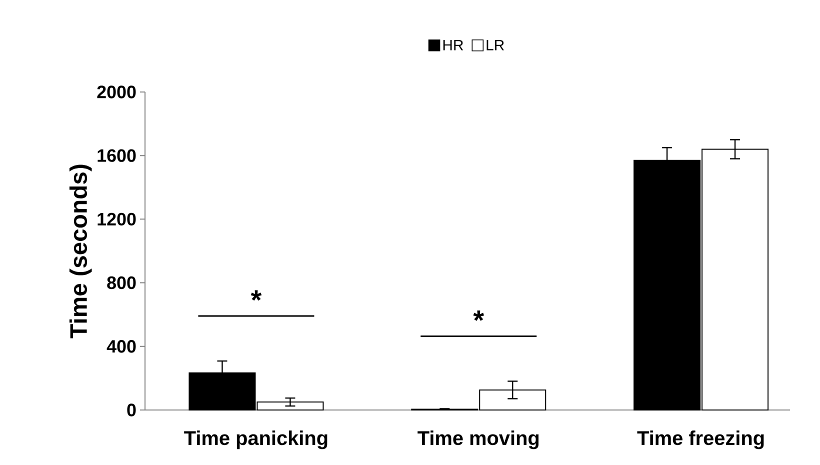 This screenshot has height=465, width=820. Describe the element at coordinates (121, 346) in the screenshot. I see `y-tick-label: 400` at that location.